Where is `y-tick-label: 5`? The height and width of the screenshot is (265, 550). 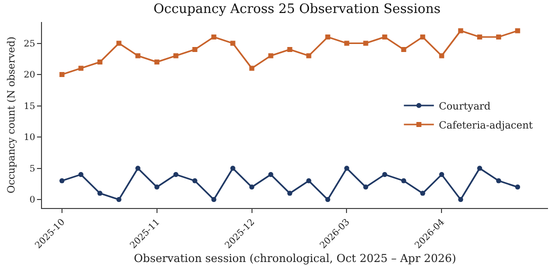
y-tick-label: 5 is located at coordinates (32, 169).